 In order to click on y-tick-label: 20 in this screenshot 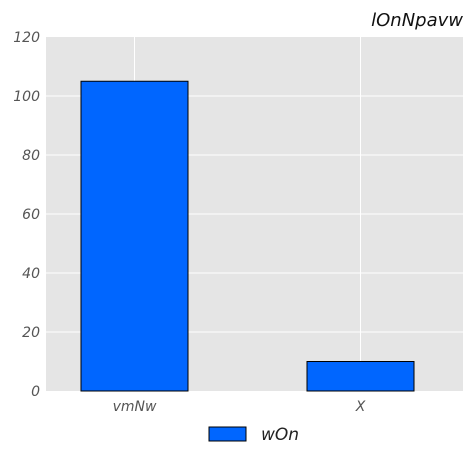, I will do `click(31, 333)`.